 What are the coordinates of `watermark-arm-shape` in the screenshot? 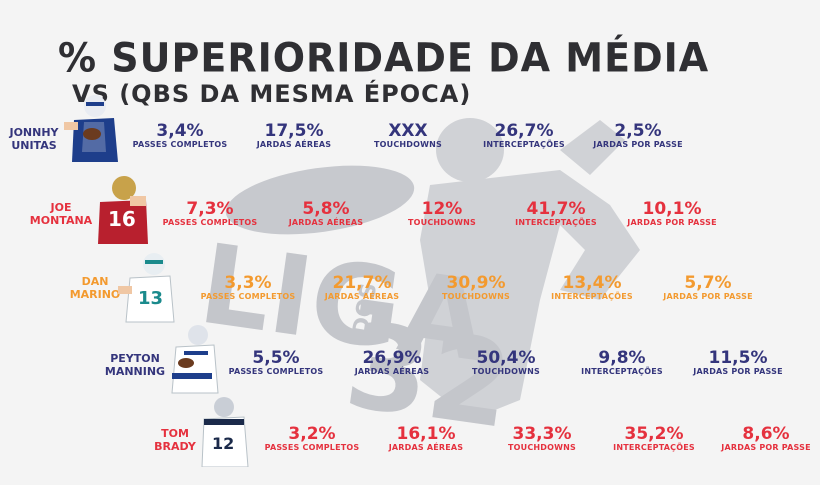 It's located at (592, 147).